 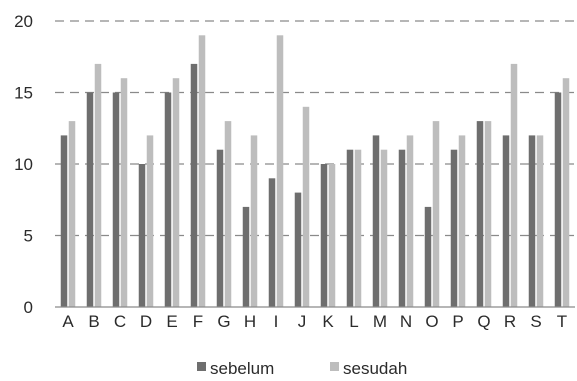 What do you see at coordinates (223, 321) in the screenshot?
I see `x-tick-label: G` at bounding box center [223, 321].